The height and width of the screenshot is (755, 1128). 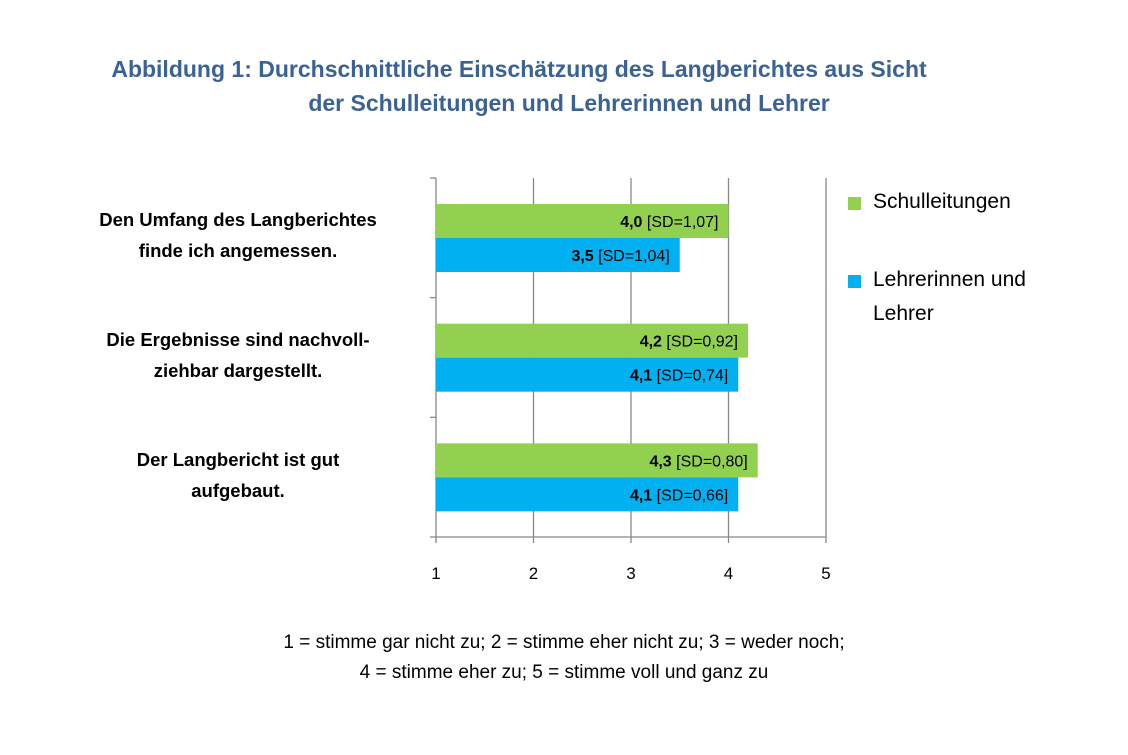 I want to click on legend-label: Schulleitungen, so click(x=942, y=201).